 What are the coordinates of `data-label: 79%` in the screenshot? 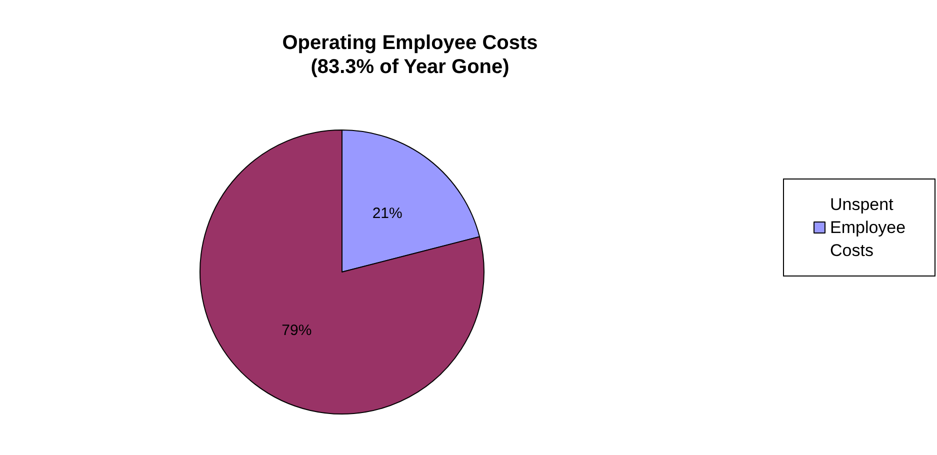 It's located at (297, 330).